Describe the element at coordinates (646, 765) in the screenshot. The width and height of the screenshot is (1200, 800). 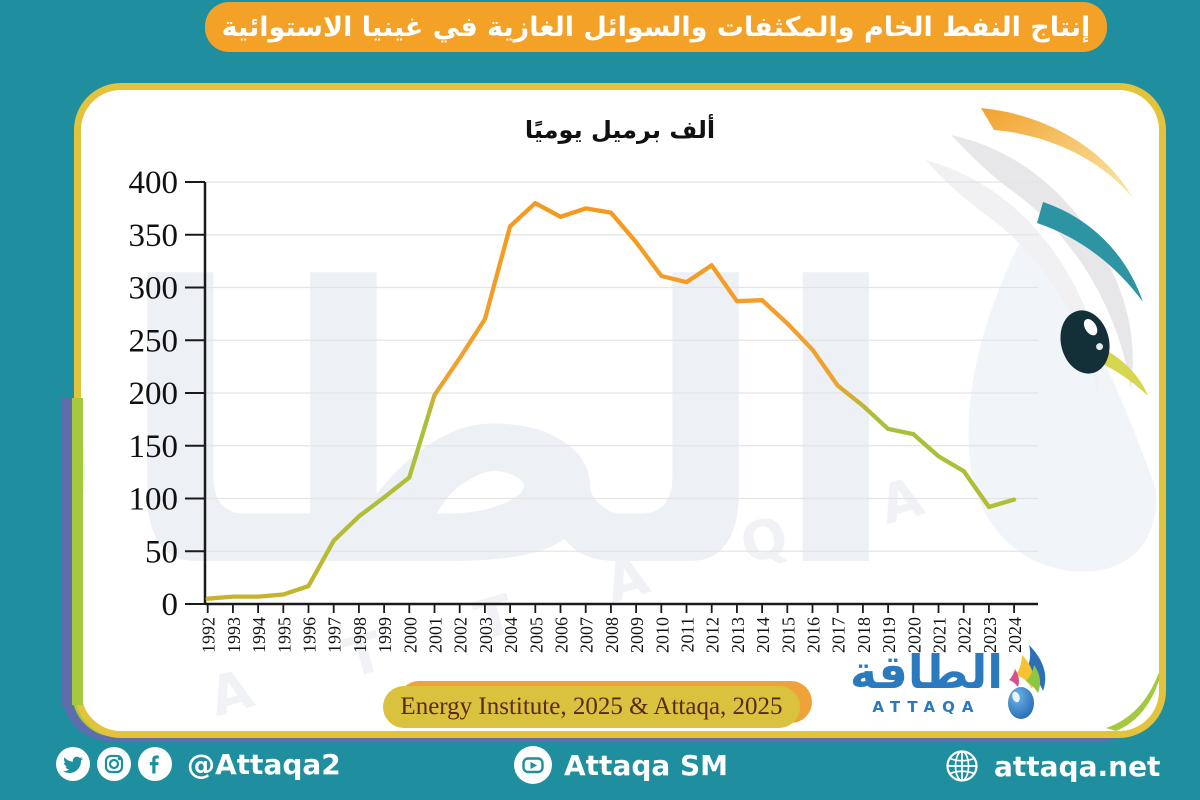
I see `youtube-channel-label: Attaqa SM` at that location.